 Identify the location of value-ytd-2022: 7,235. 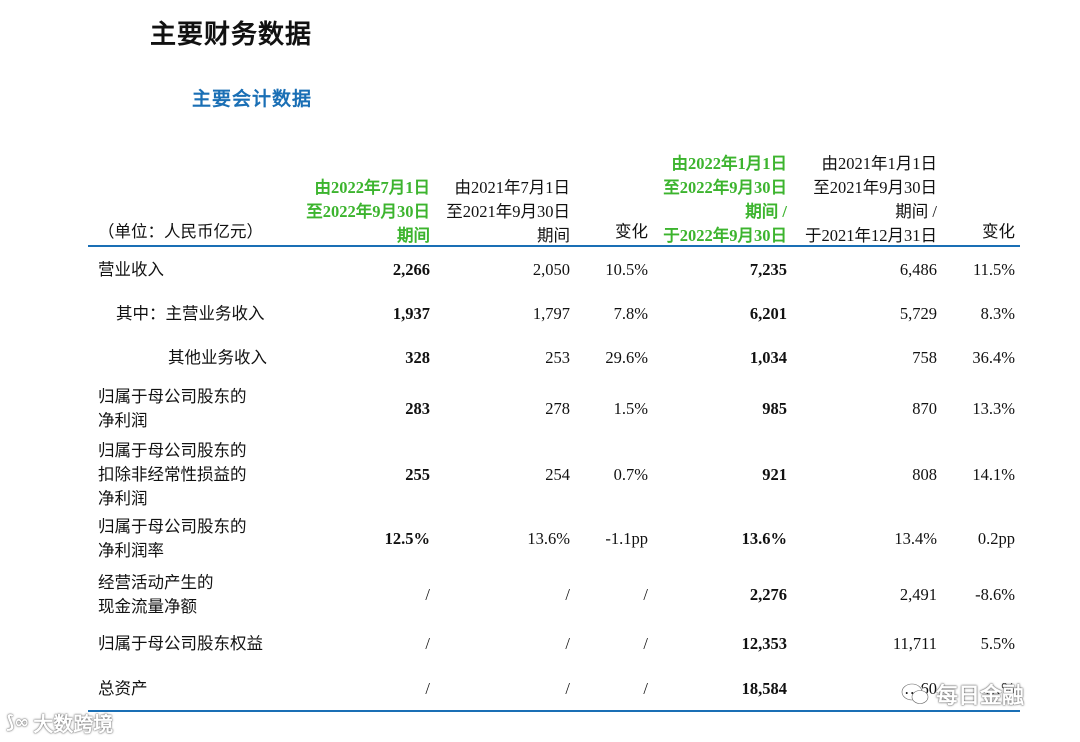
(768, 269).